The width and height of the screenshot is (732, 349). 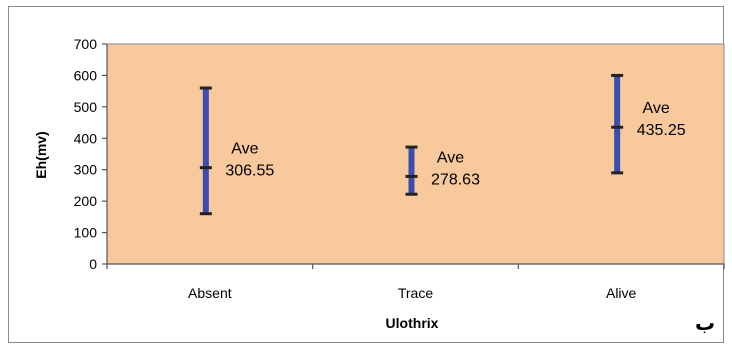 I want to click on y-tick-label: 200, so click(x=86, y=201).